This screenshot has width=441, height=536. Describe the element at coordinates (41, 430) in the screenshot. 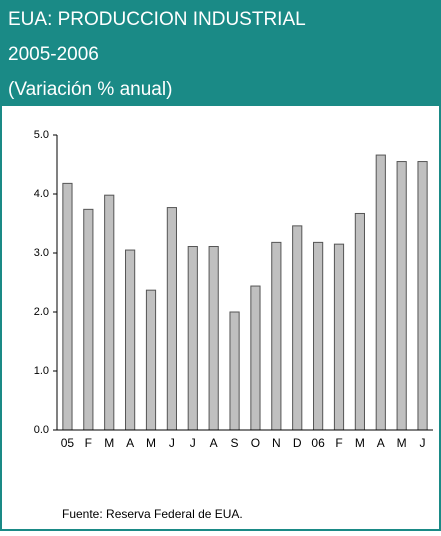

I see `y-tick-label: 0.0` at that location.